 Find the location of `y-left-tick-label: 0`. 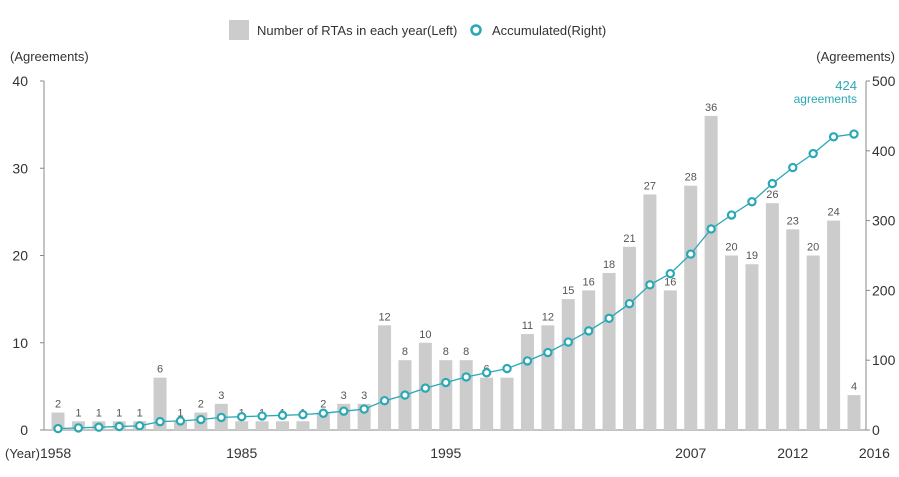

y-left-tick-label: 0 is located at coordinates (24, 430).